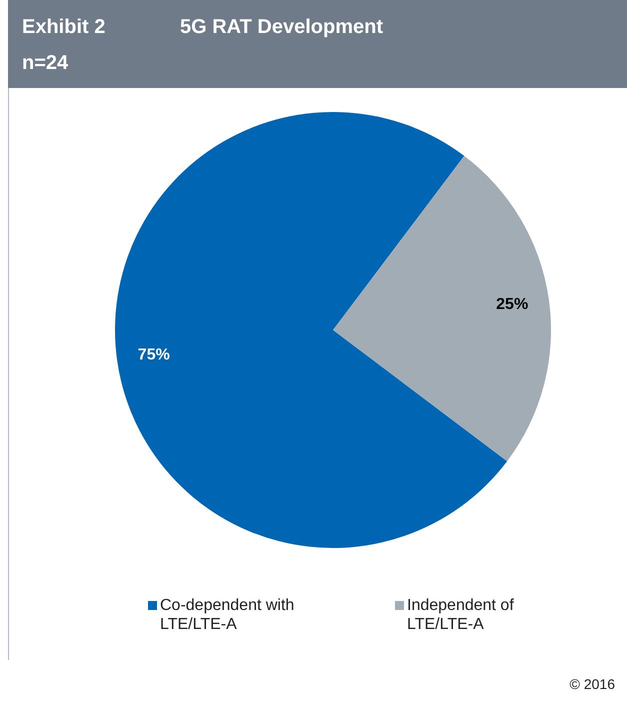 The width and height of the screenshot is (627, 705). What do you see at coordinates (512, 305) in the screenshot?
I see `data-label: 25%` at bounding box center [512, 305].